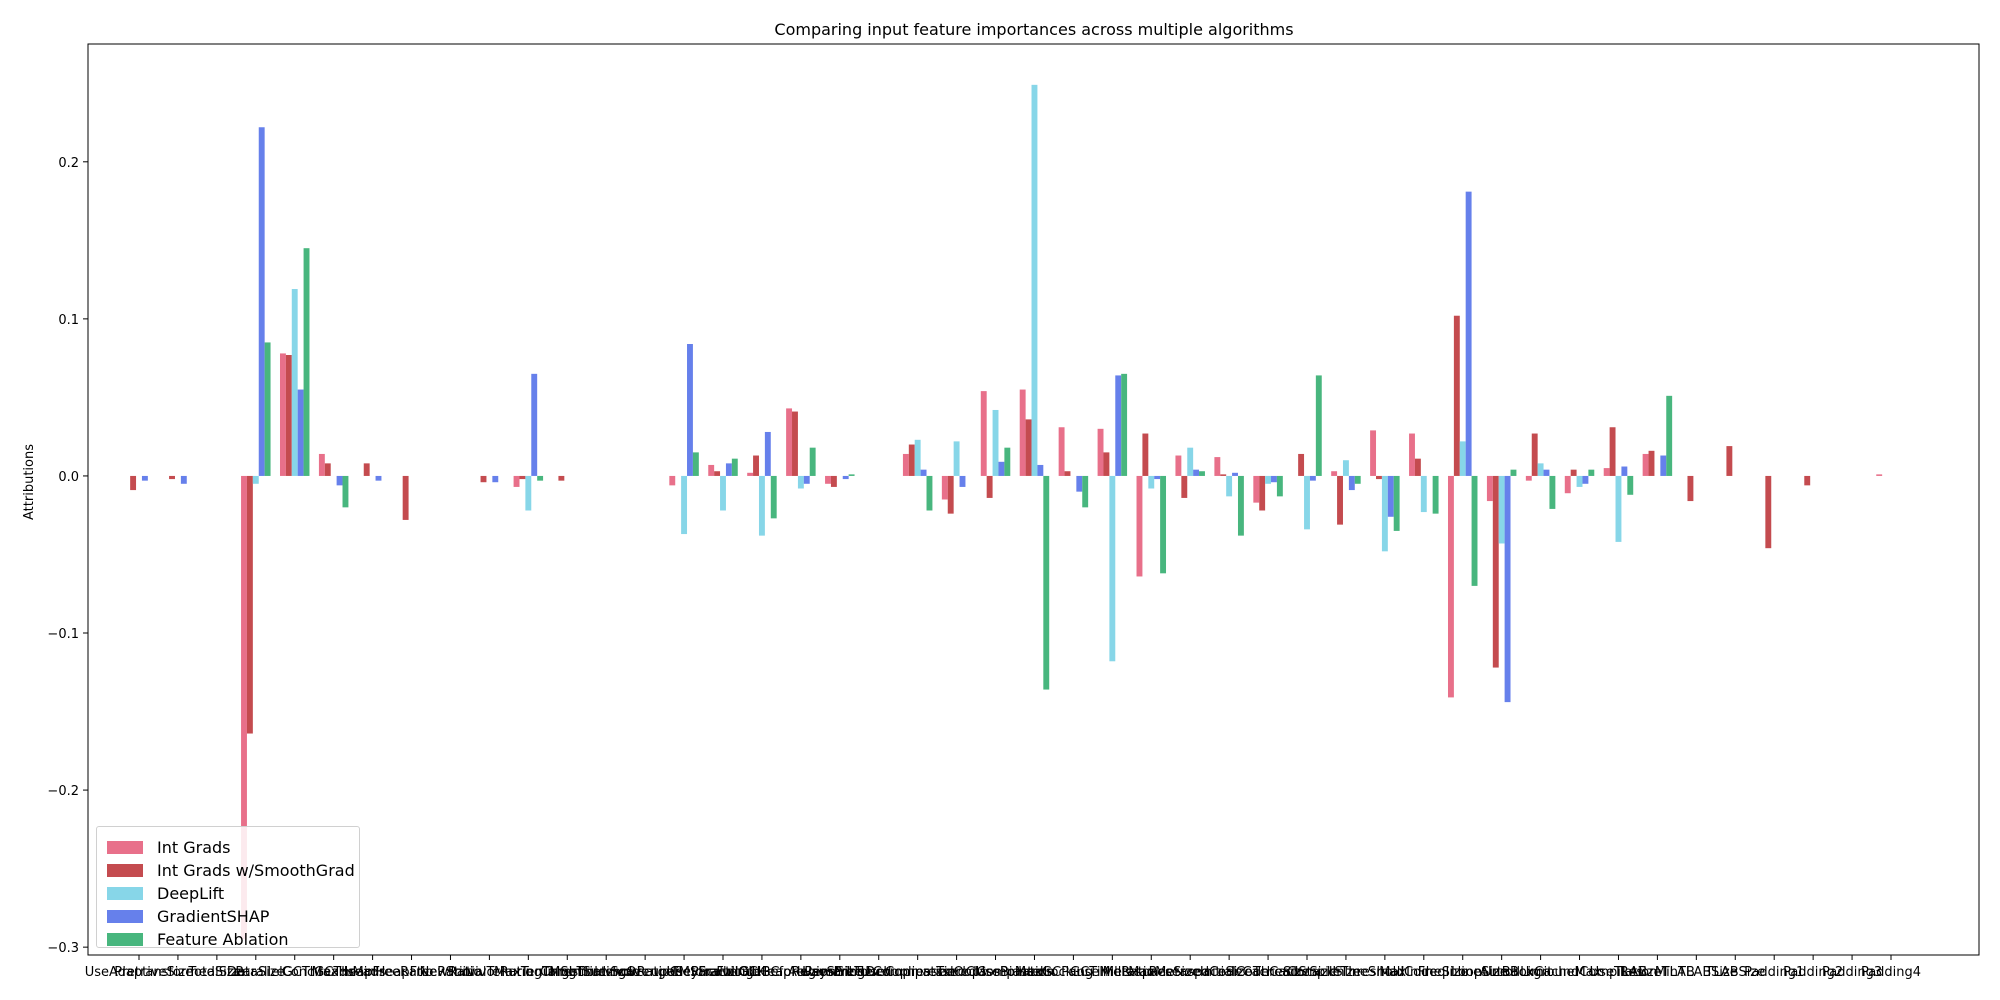 Image resolution: width=2000 pixels, height=1000 pixels. Describe the element at coordinates (194, 847) in the screenshot. I see `legend-label-int-grads: Int Grads` at that location.